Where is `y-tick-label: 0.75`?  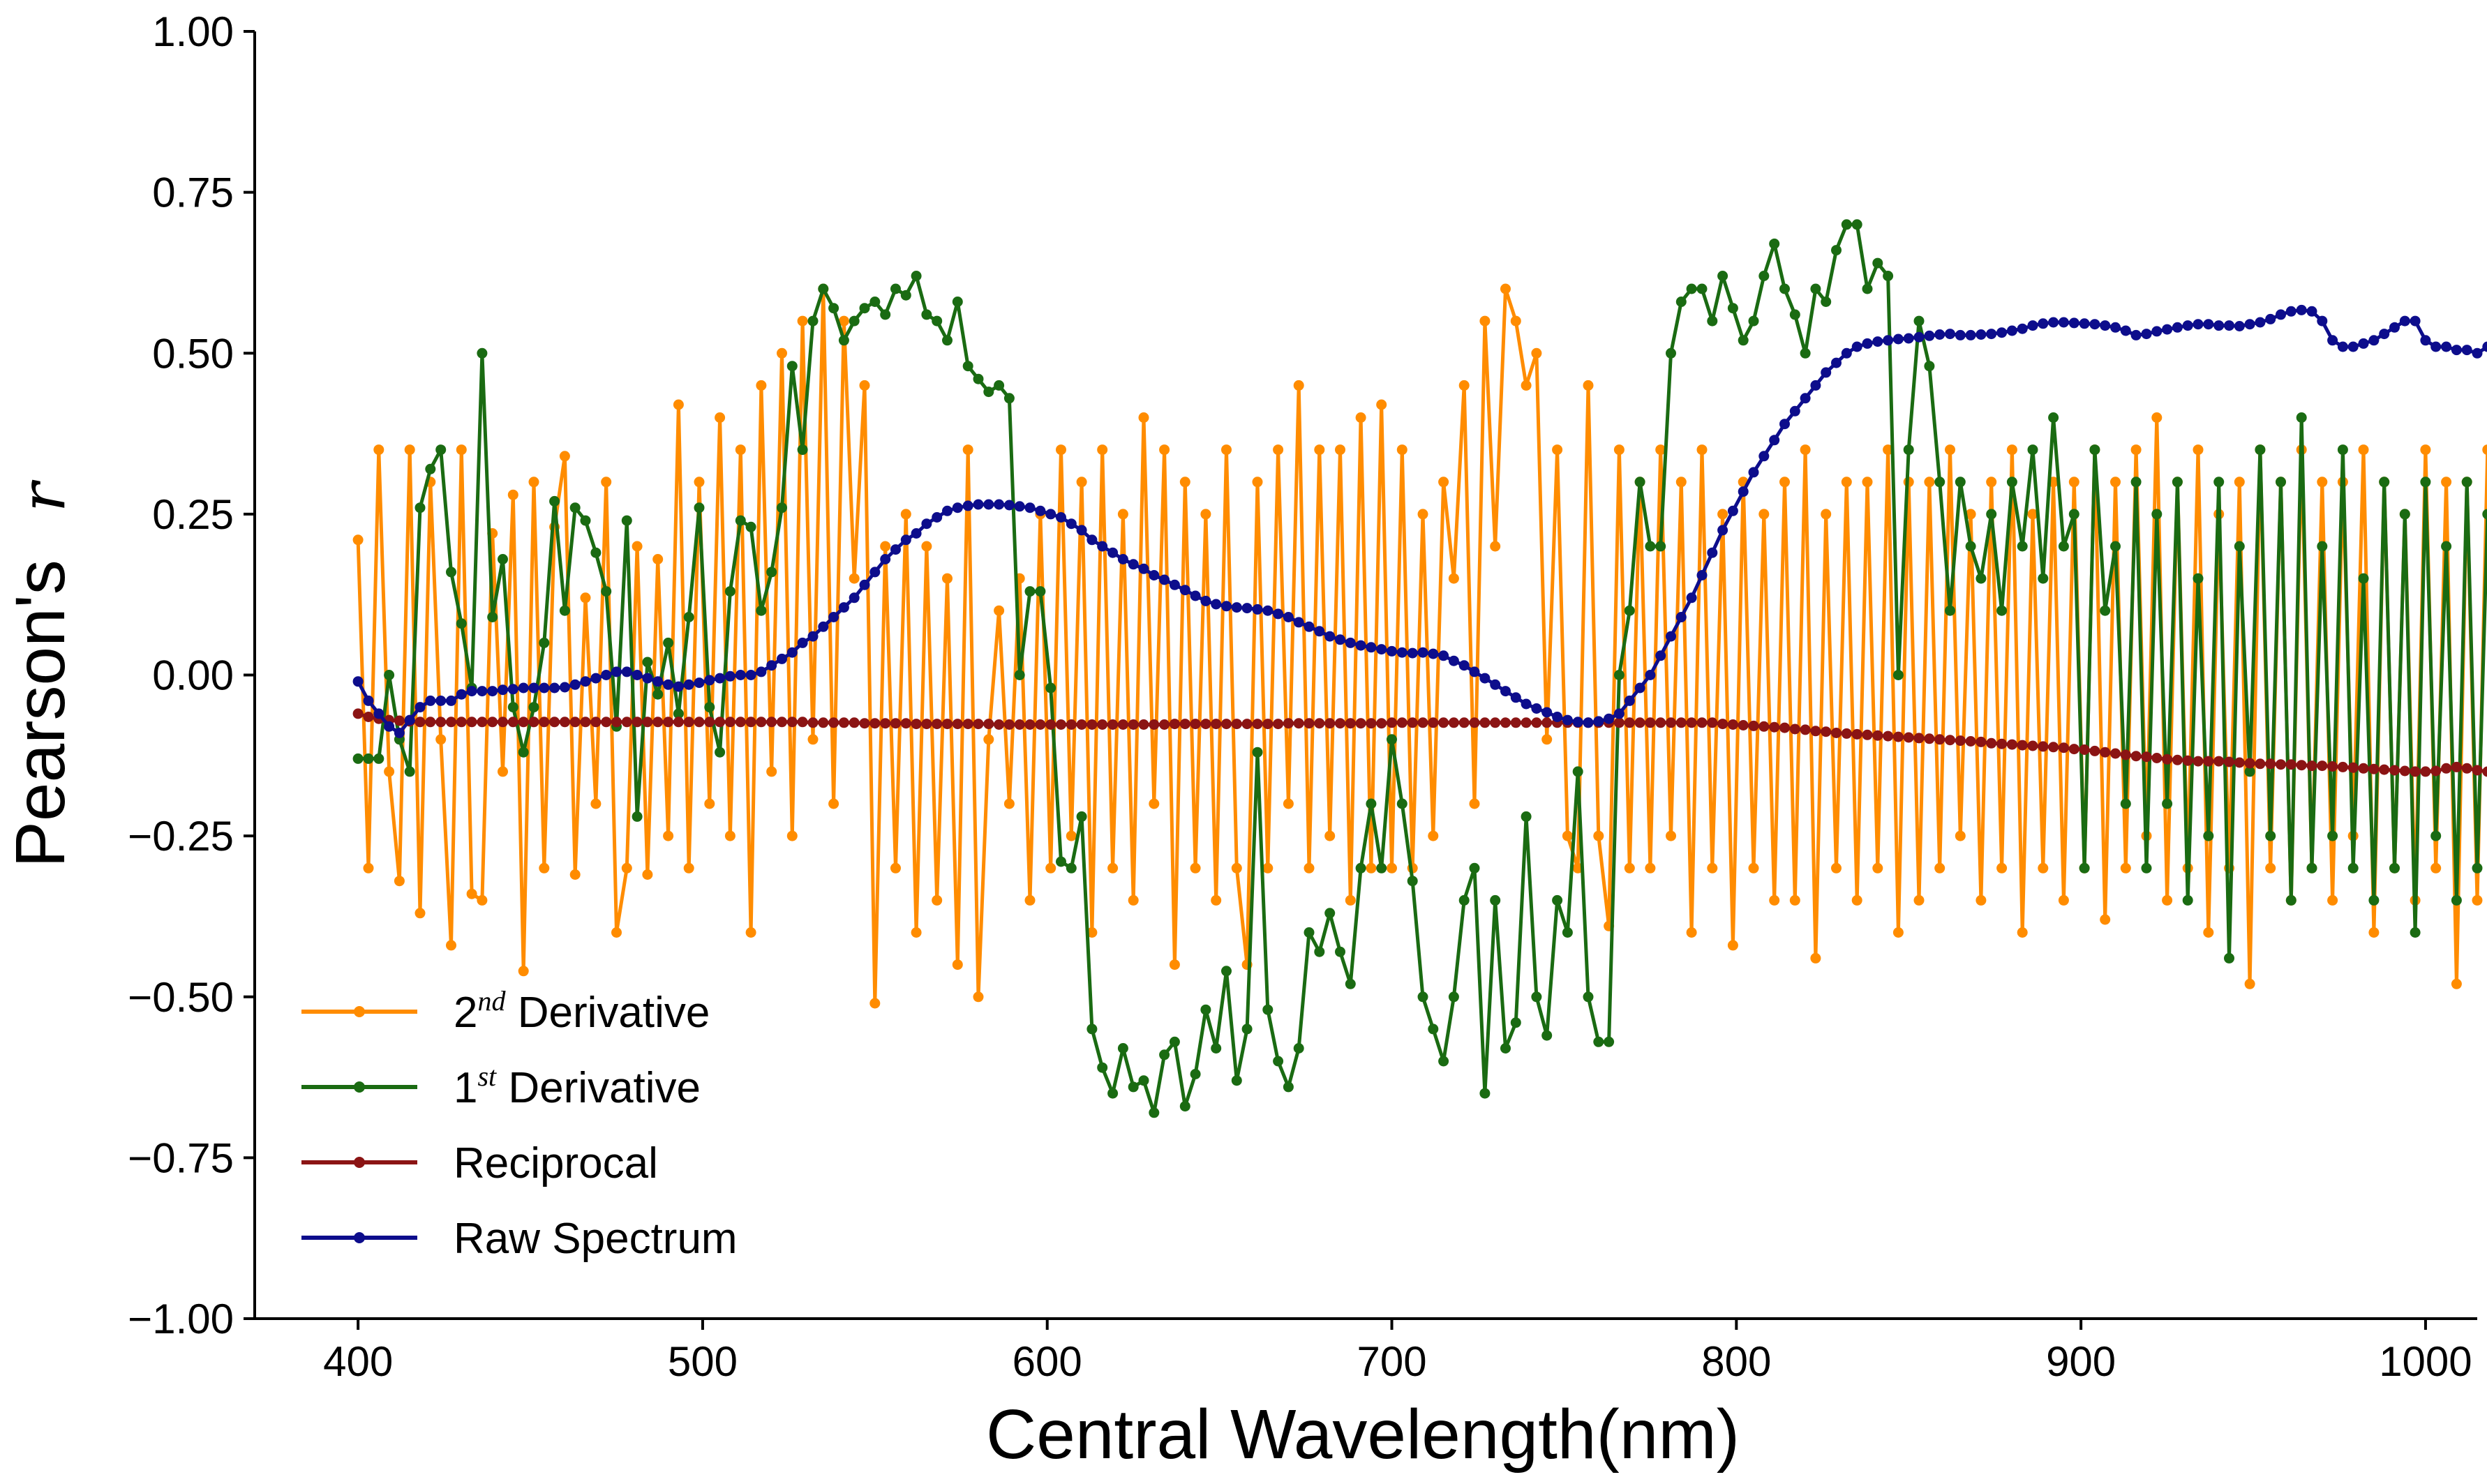 y-tick-label: 0.75 is located at coordinates (193, 193).